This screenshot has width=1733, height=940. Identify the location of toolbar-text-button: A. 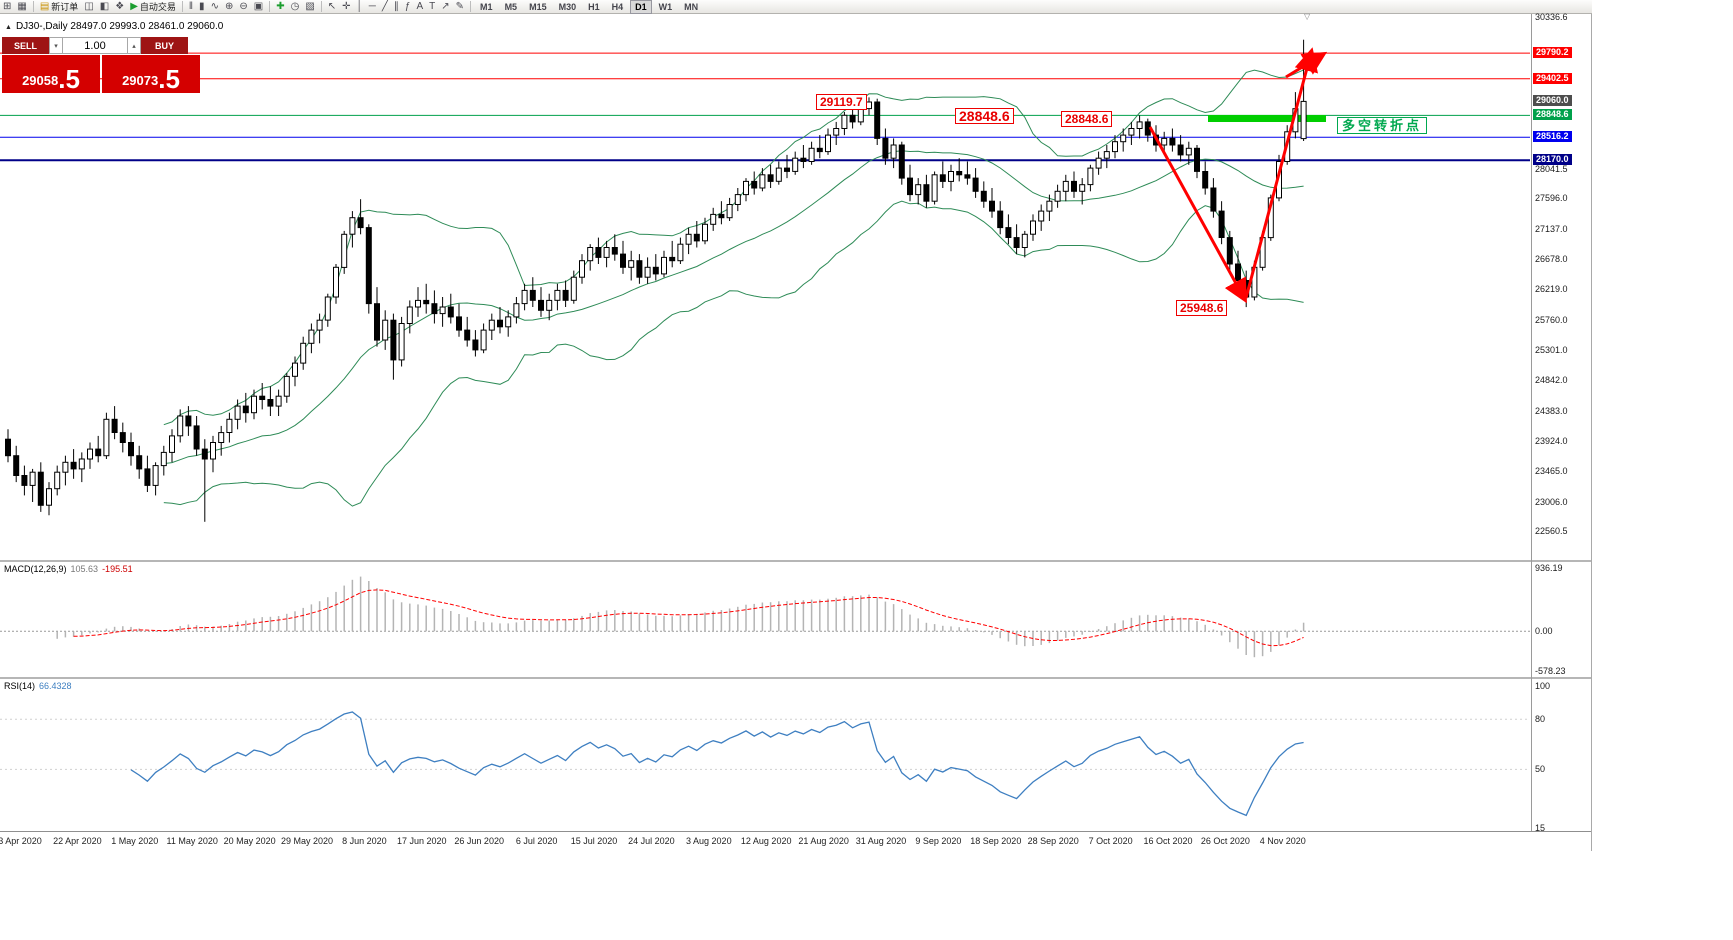
(419, 6).